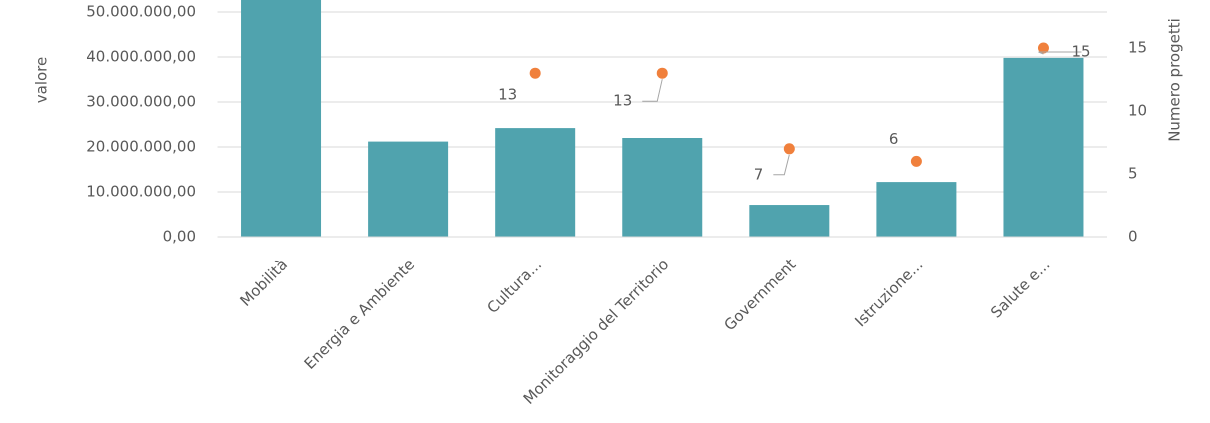 The width and height of the screenshot is (1210, 423). I want to click on y2-tick-label: 15, so click(1137, 48).